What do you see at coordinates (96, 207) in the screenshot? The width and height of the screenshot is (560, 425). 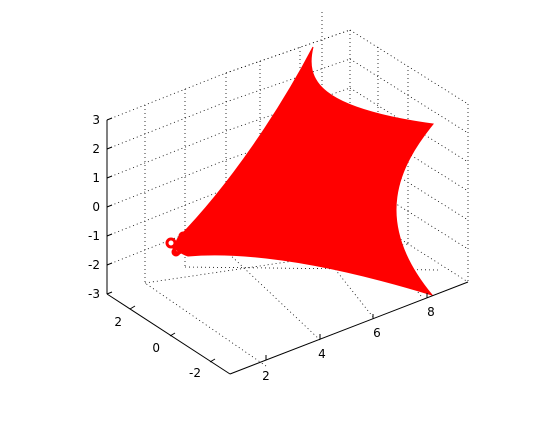 I see `z-tick-label: 0` at bounding box center [96, 207].